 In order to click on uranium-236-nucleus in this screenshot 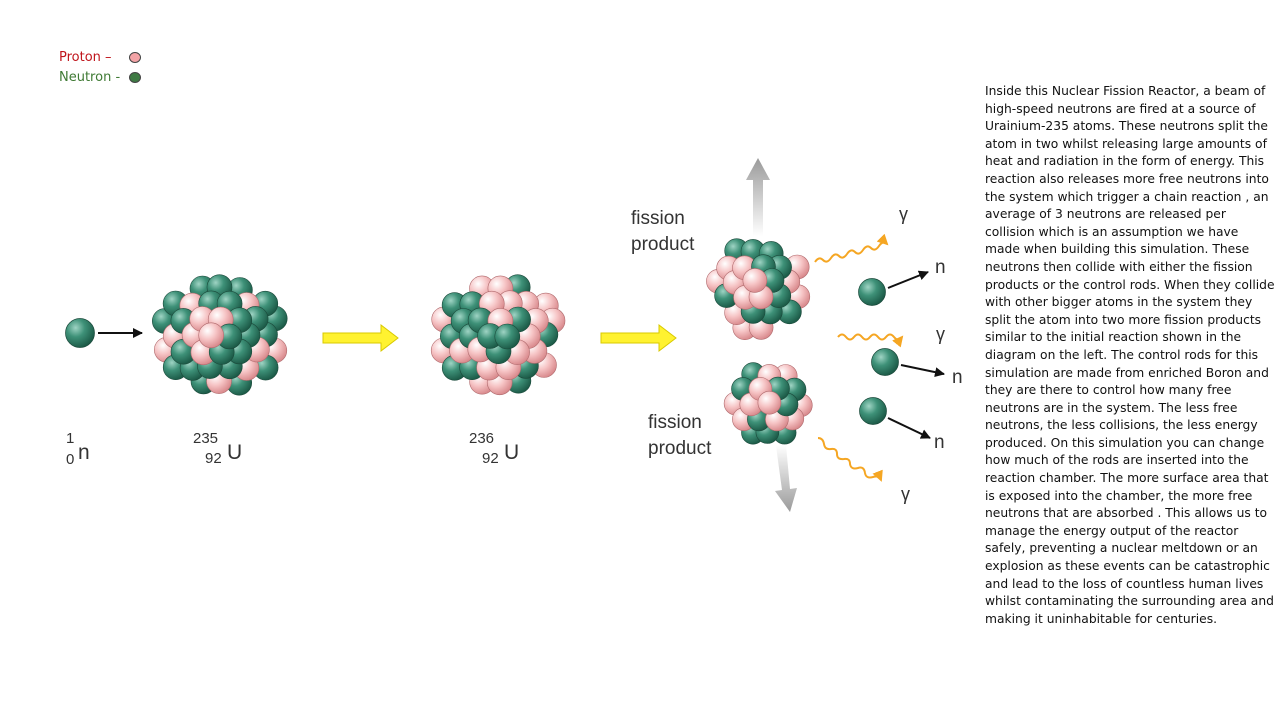, I will do `click(498, 335)`.